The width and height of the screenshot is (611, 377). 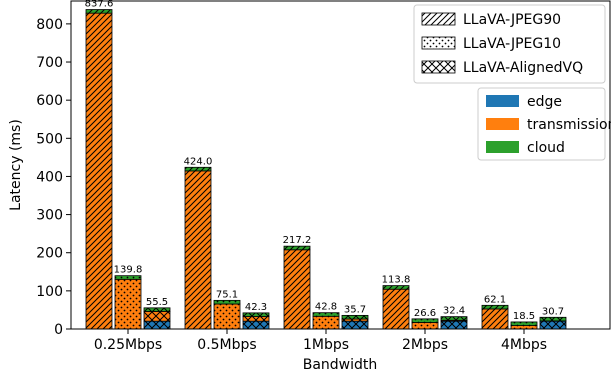 What do you see at coordinates (512, 20) in the screenshot?
I see `legend-label-jpeg90: LLaVA-JPEG90` at bounding box center [512, 20].